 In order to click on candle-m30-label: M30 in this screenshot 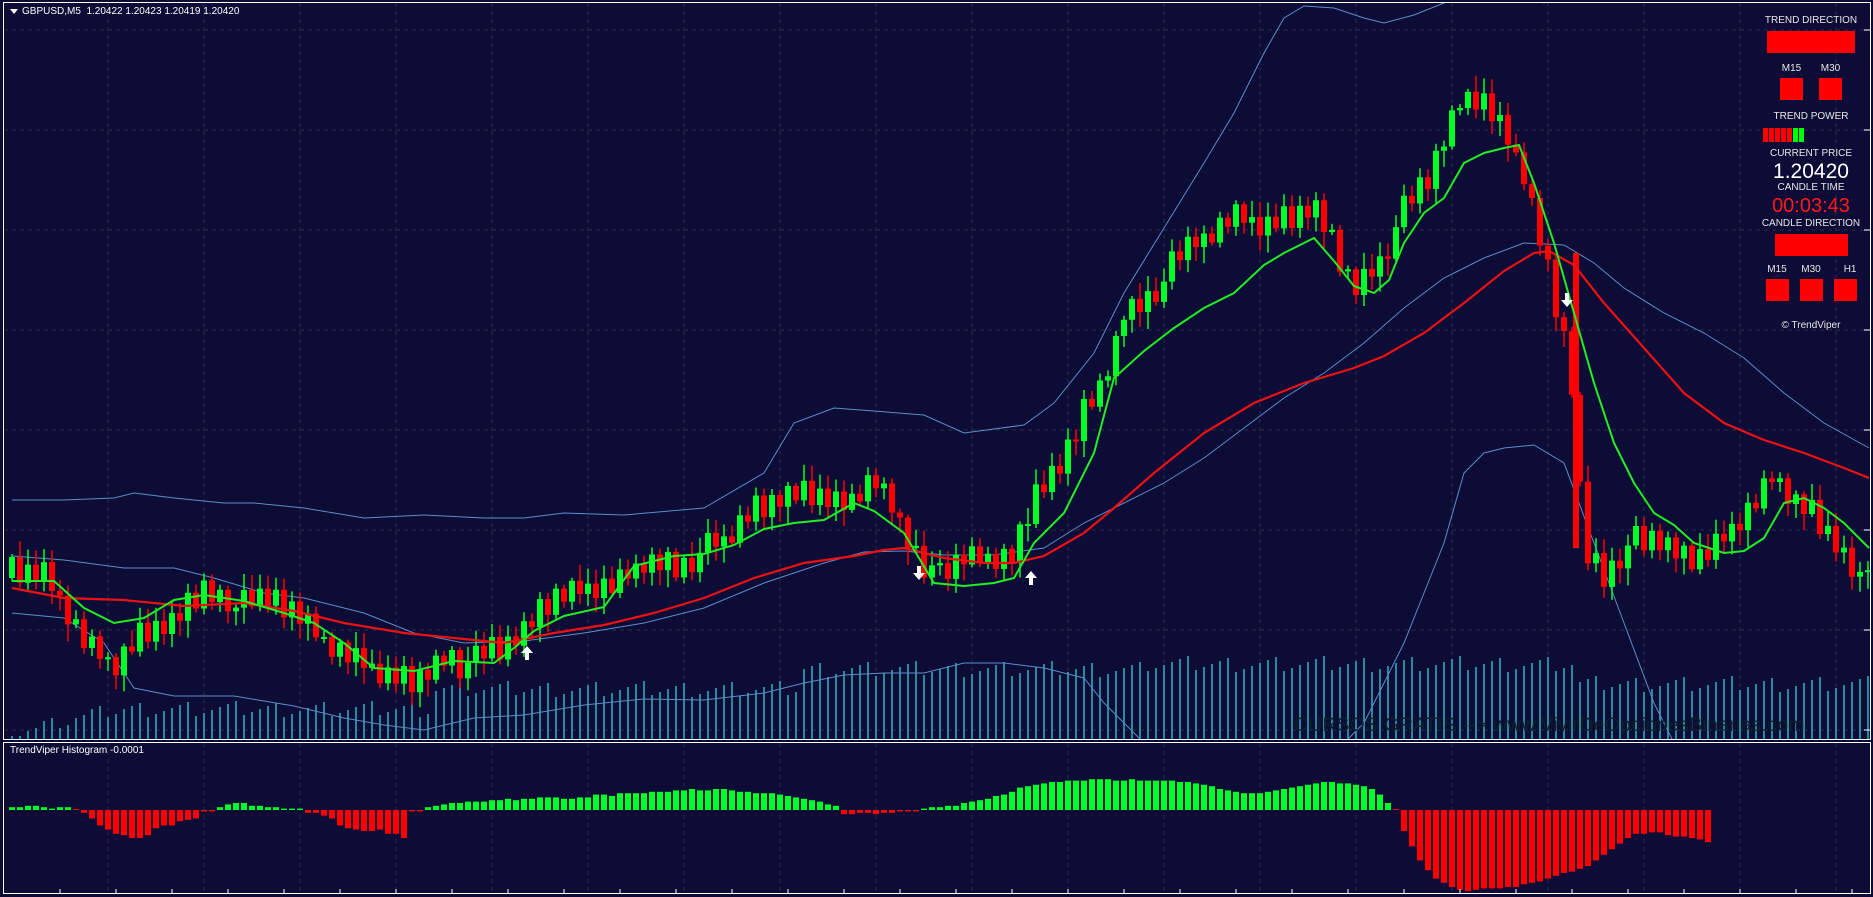, I will do `click(1811, 269)`.